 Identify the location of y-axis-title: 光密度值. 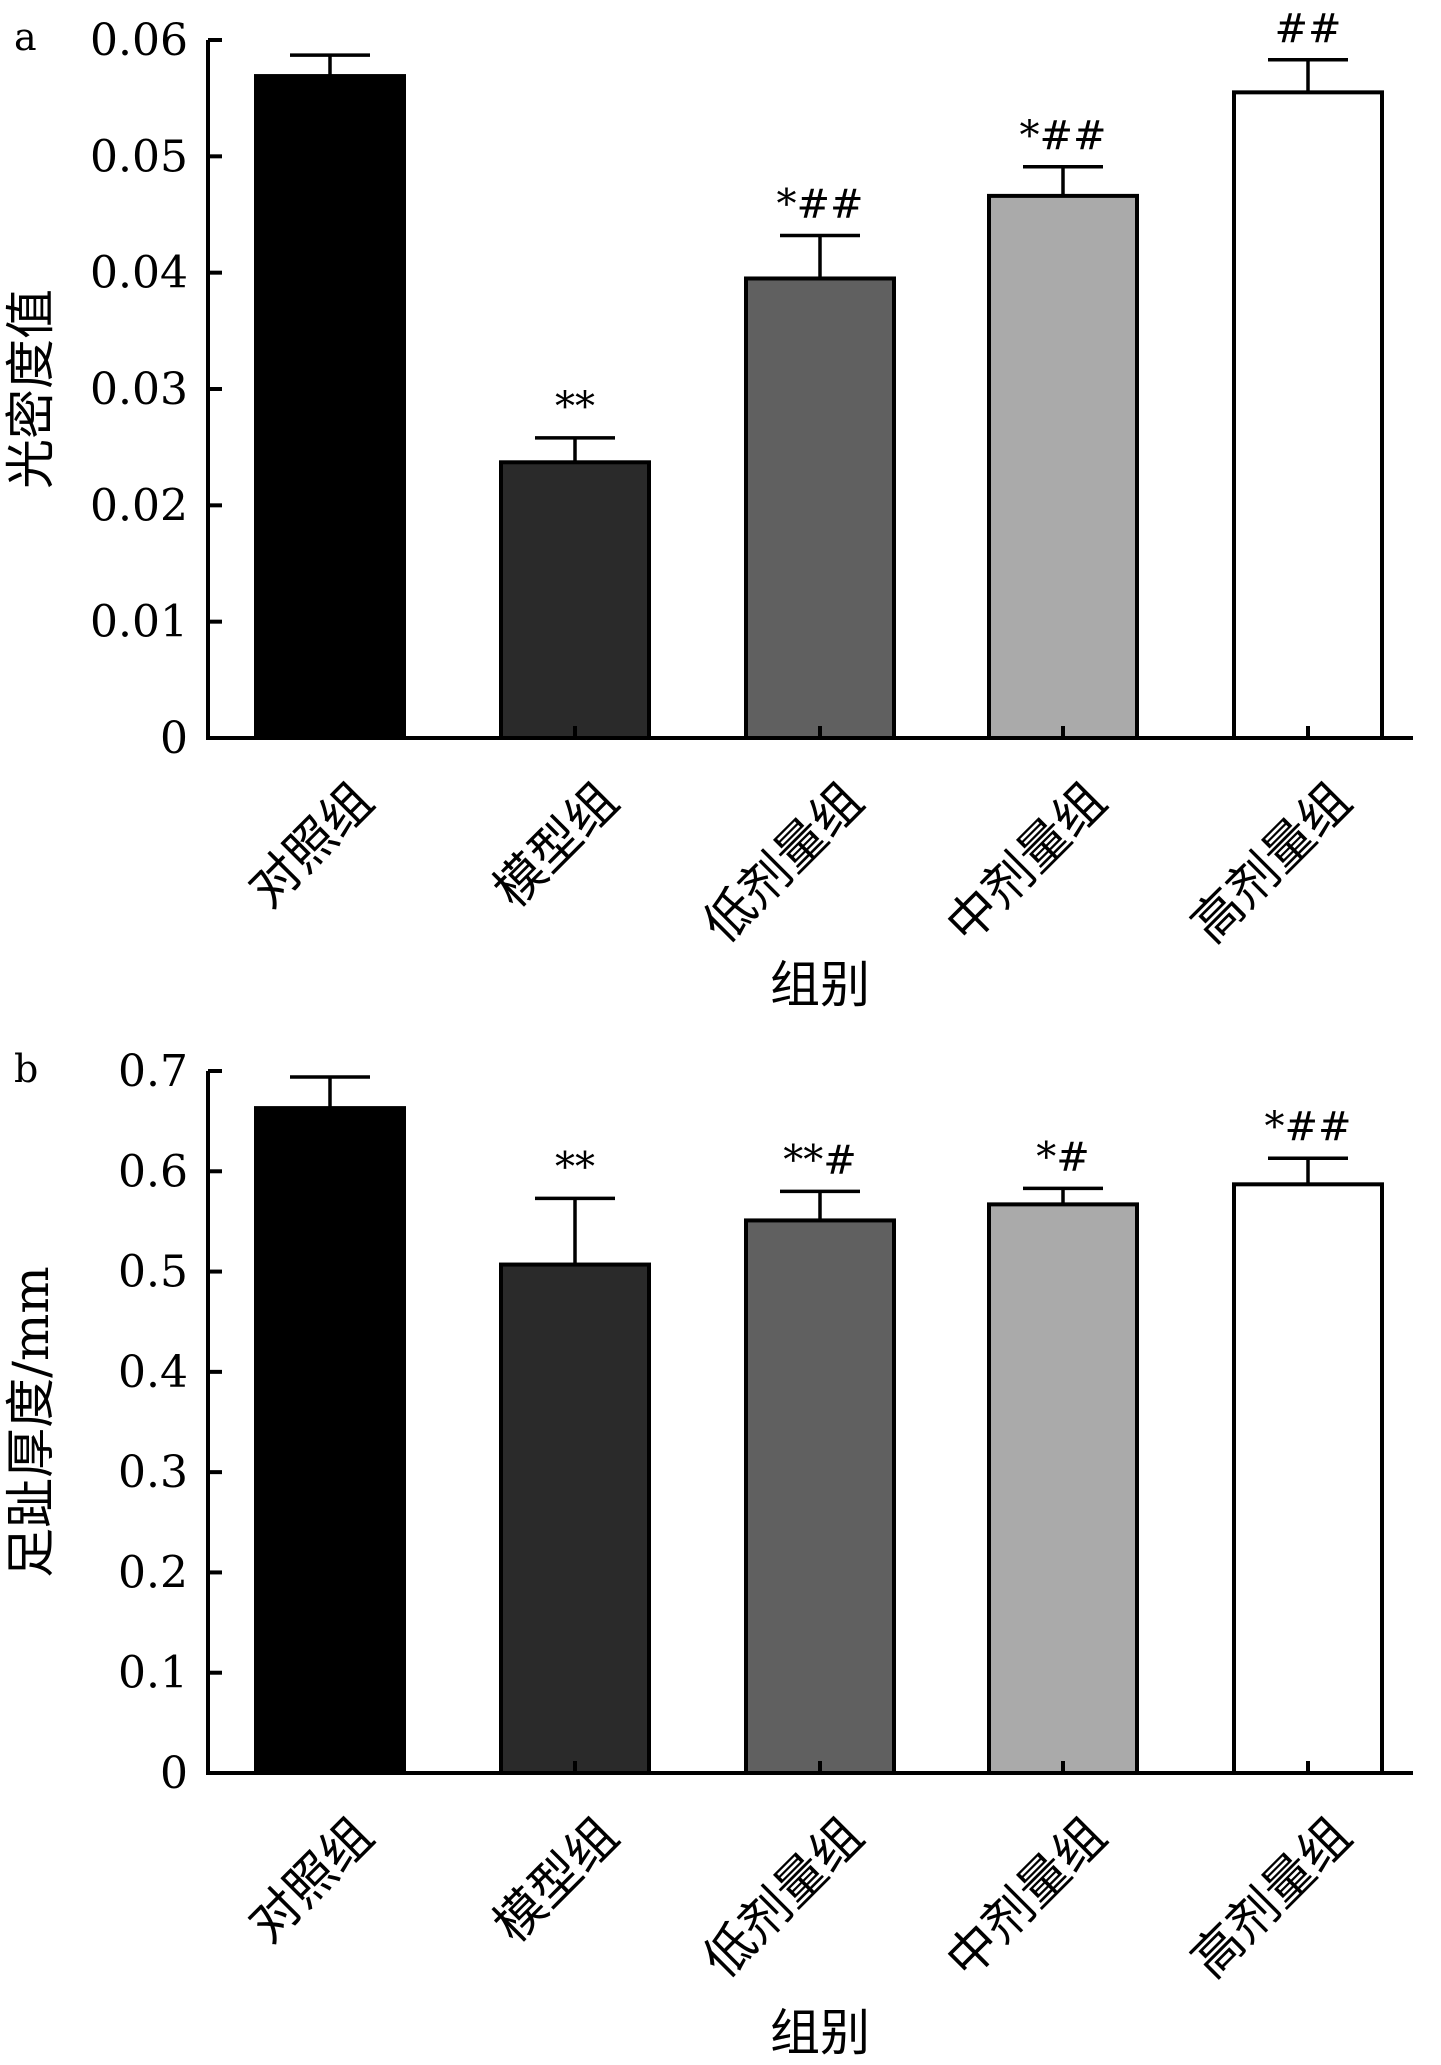
(31, 389).